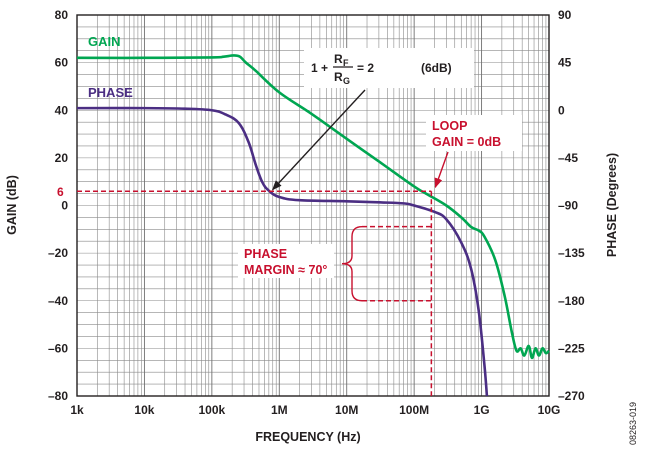 The image size is (645, 453). Describe the element at coordinates (571, 396) in the screenshot. I see `y-right-tick-label: –270` at that location.